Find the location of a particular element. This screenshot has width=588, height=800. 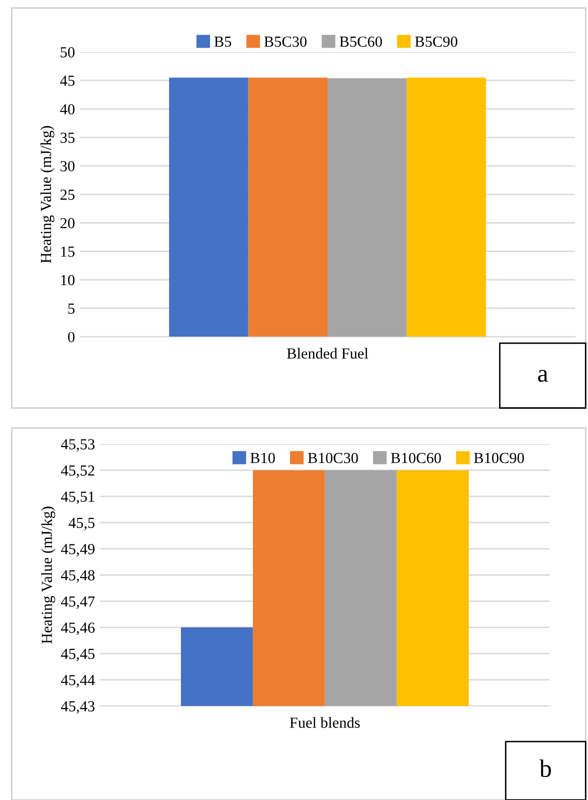

y-tick-label: 45,47 is located at coordinates (78, 602).